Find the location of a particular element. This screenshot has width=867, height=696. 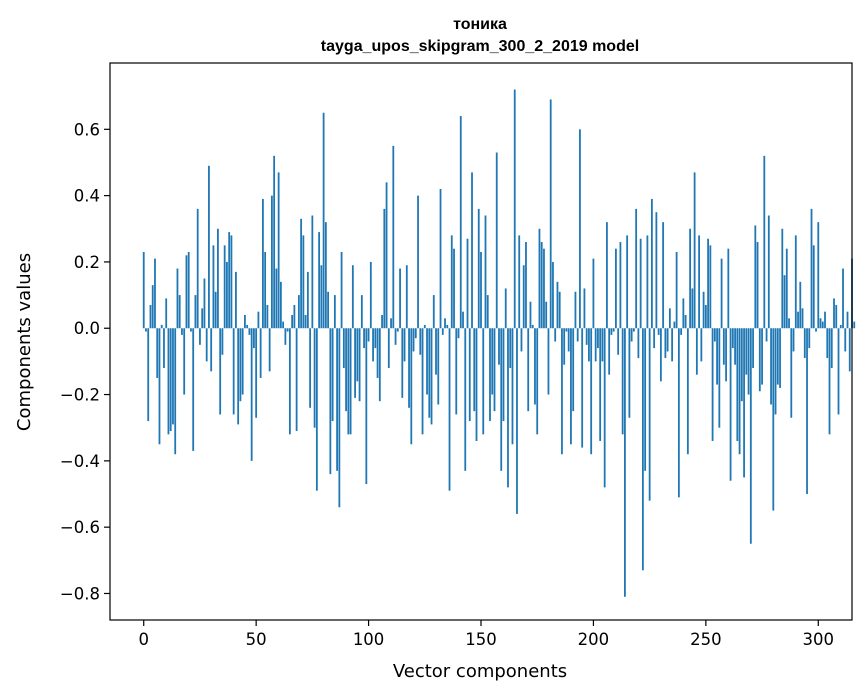

x-tick-label: 0 is located at coordinates (143, 639).